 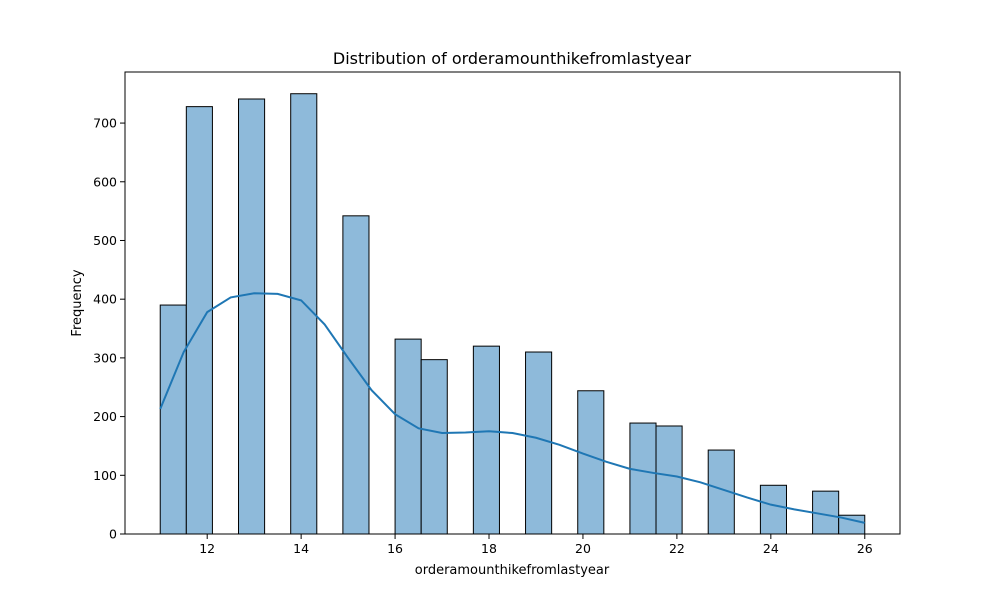 I want to click on x-tick-label: 14, so click(x=301, y=548).